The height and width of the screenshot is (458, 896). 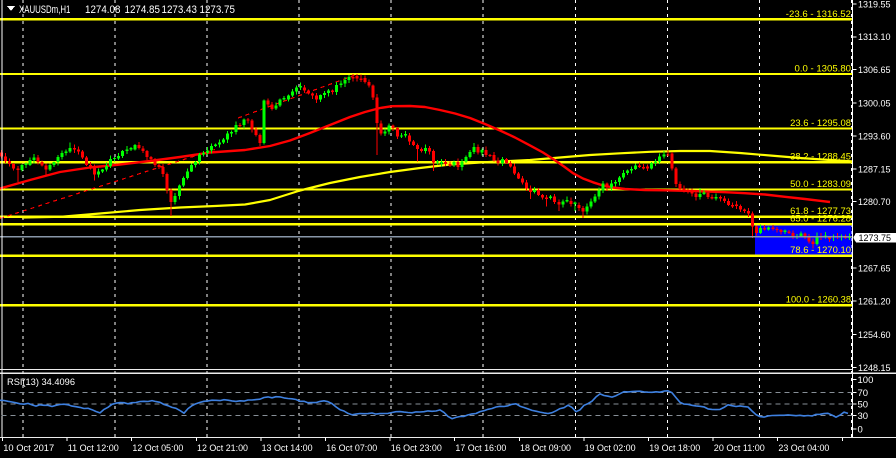 I want to click on svg-text: 1254.60, so click(x=874, y=335).